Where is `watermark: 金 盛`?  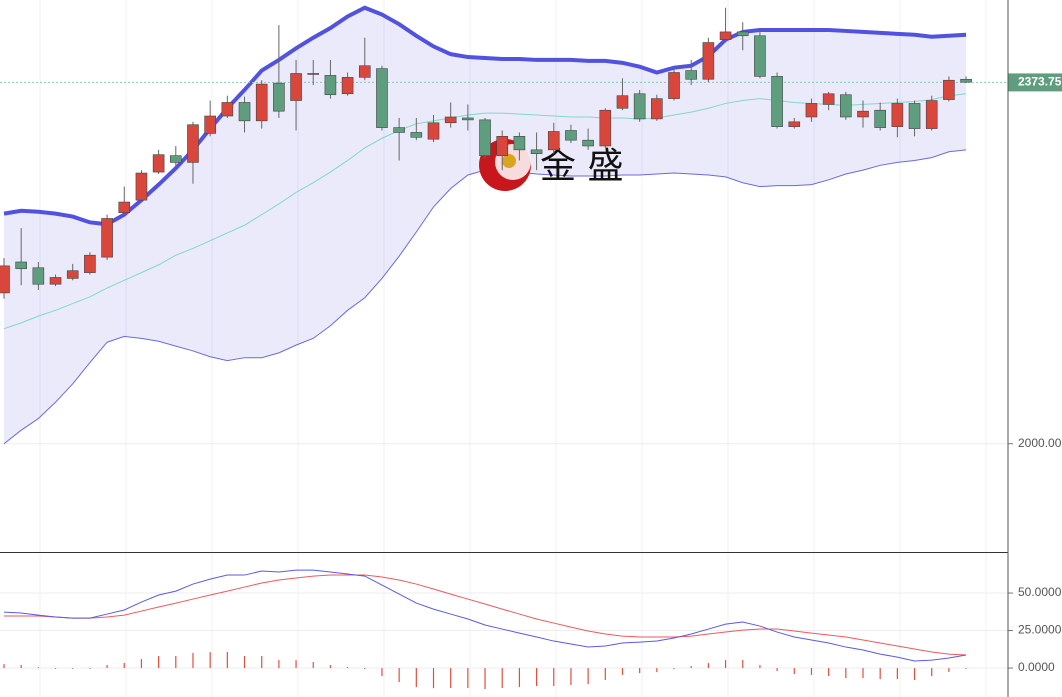
watermark: 金 盛 is located at coordinates (551, 165).